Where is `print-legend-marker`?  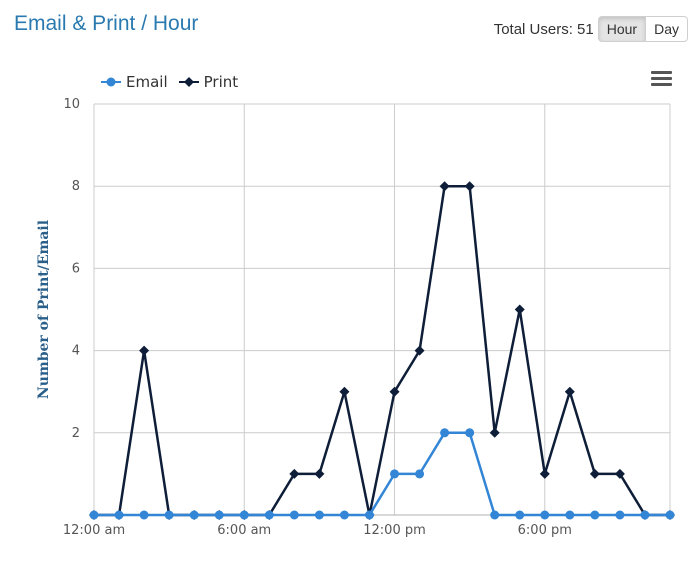 print-legend-marker is located at coordinates (188, 82).